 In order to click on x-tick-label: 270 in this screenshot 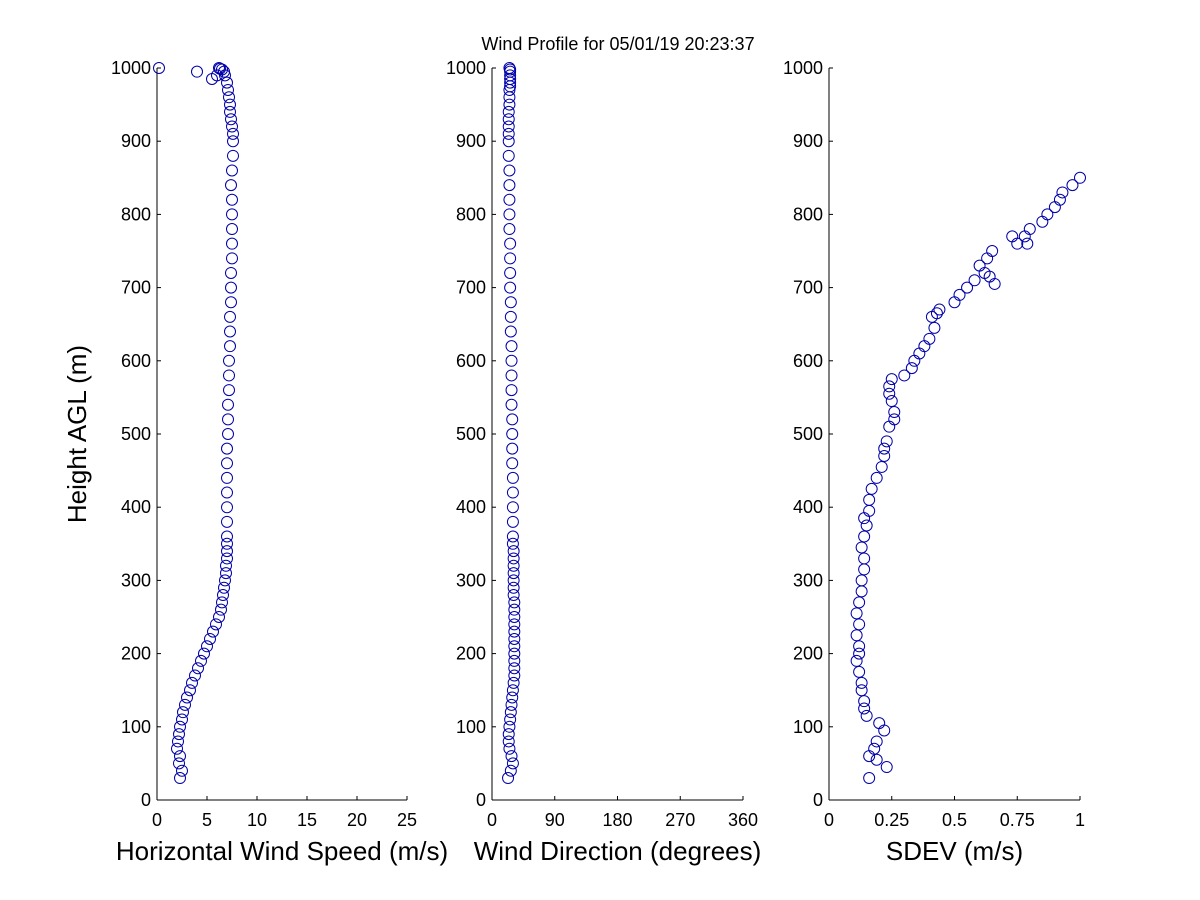, I will do `click(680, 820)`.